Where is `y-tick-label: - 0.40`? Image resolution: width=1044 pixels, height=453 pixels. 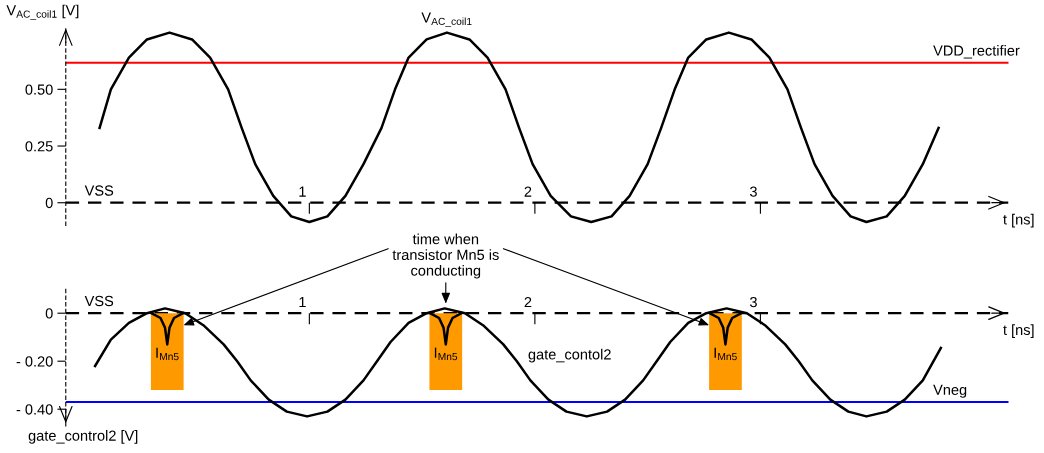
y-tick-label: - 0.40 is located at coordinates (34, 409).